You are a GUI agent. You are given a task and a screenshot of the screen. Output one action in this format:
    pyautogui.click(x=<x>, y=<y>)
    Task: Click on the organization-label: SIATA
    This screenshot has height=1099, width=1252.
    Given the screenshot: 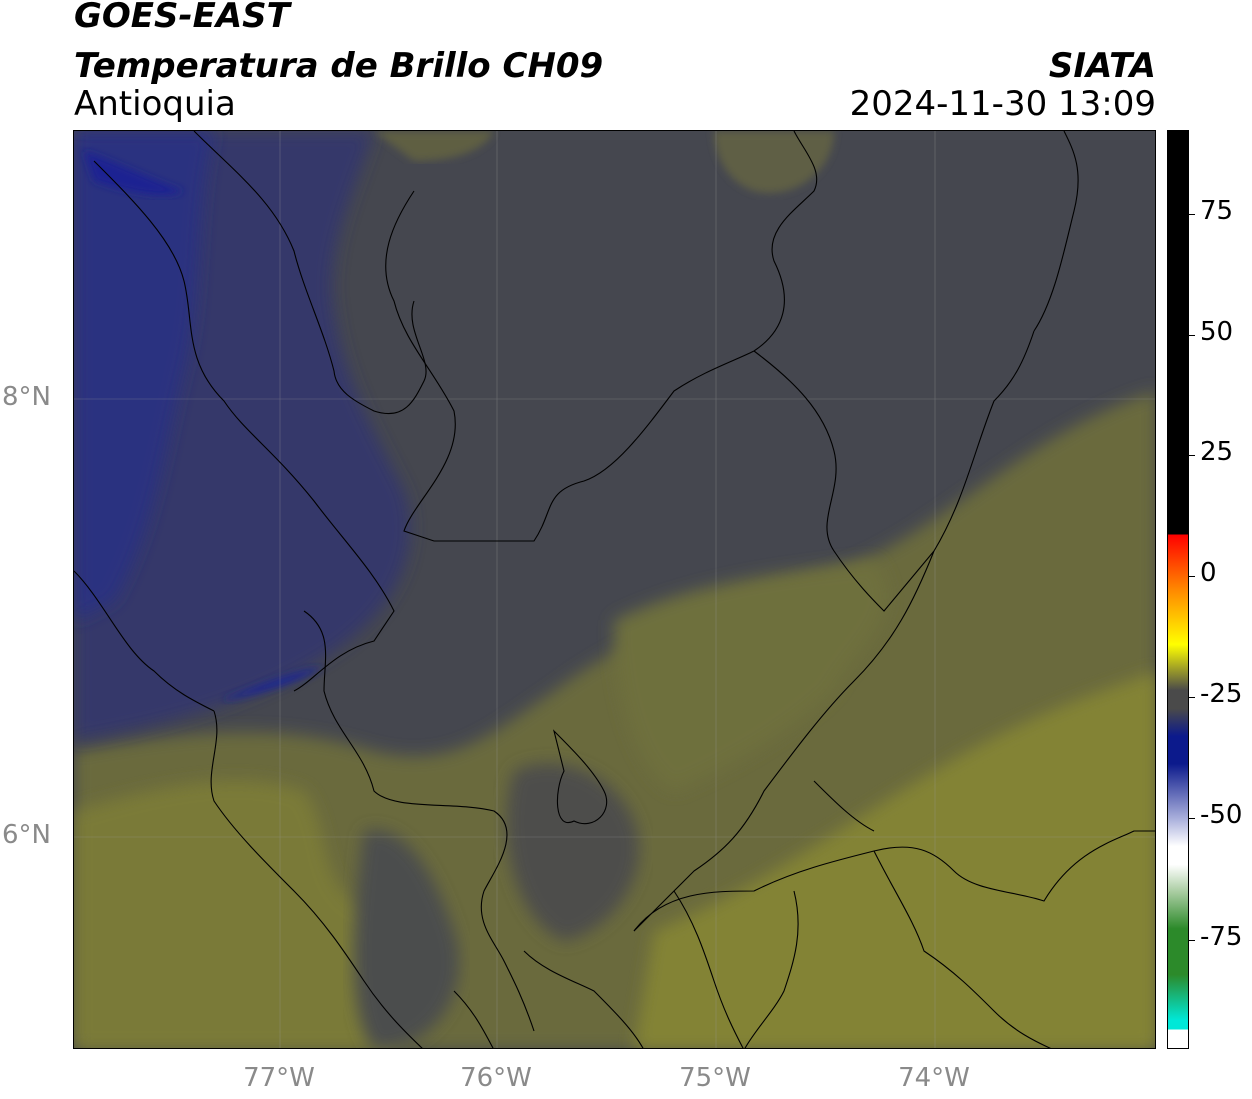 What is the action you would take?
    pyautogui.click(x=1102, y=66)
    